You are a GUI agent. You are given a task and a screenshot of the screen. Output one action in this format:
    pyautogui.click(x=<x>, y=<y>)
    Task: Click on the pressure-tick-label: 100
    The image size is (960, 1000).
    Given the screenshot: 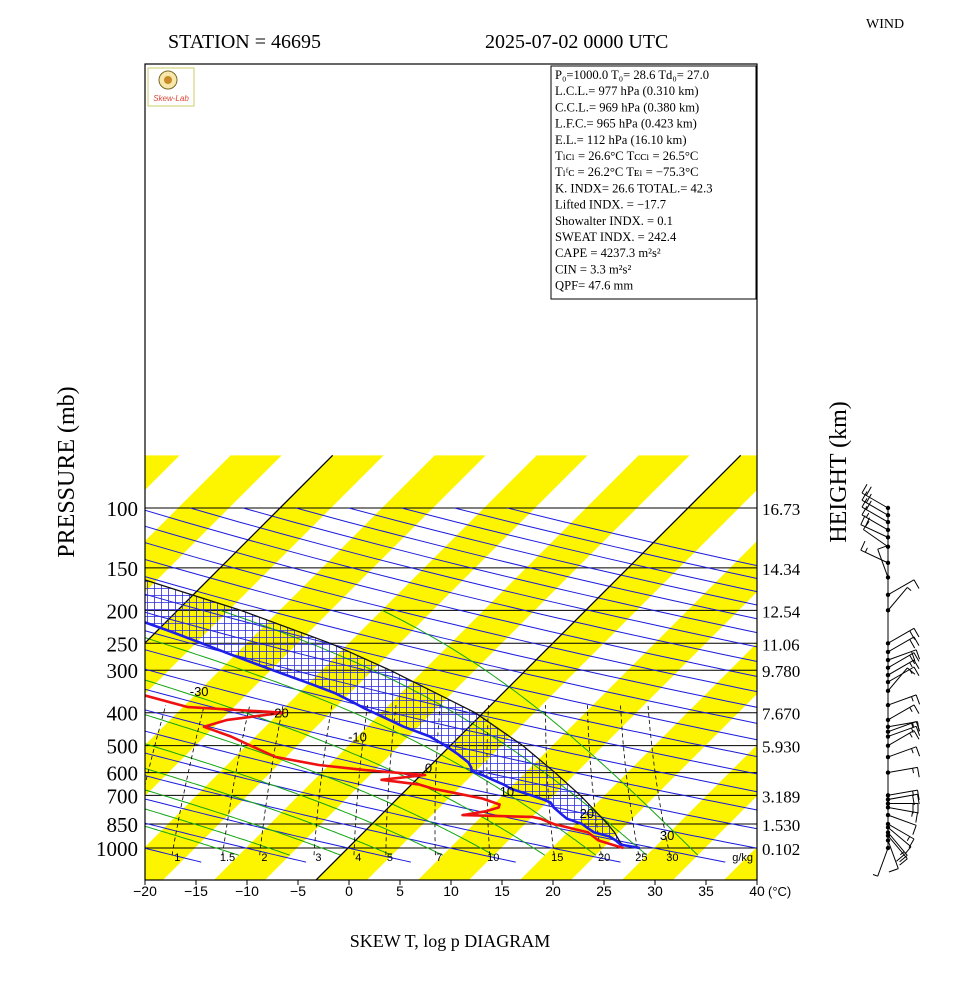 What is the action you would take?
    pyautogui.click(x=123, y=509)
    